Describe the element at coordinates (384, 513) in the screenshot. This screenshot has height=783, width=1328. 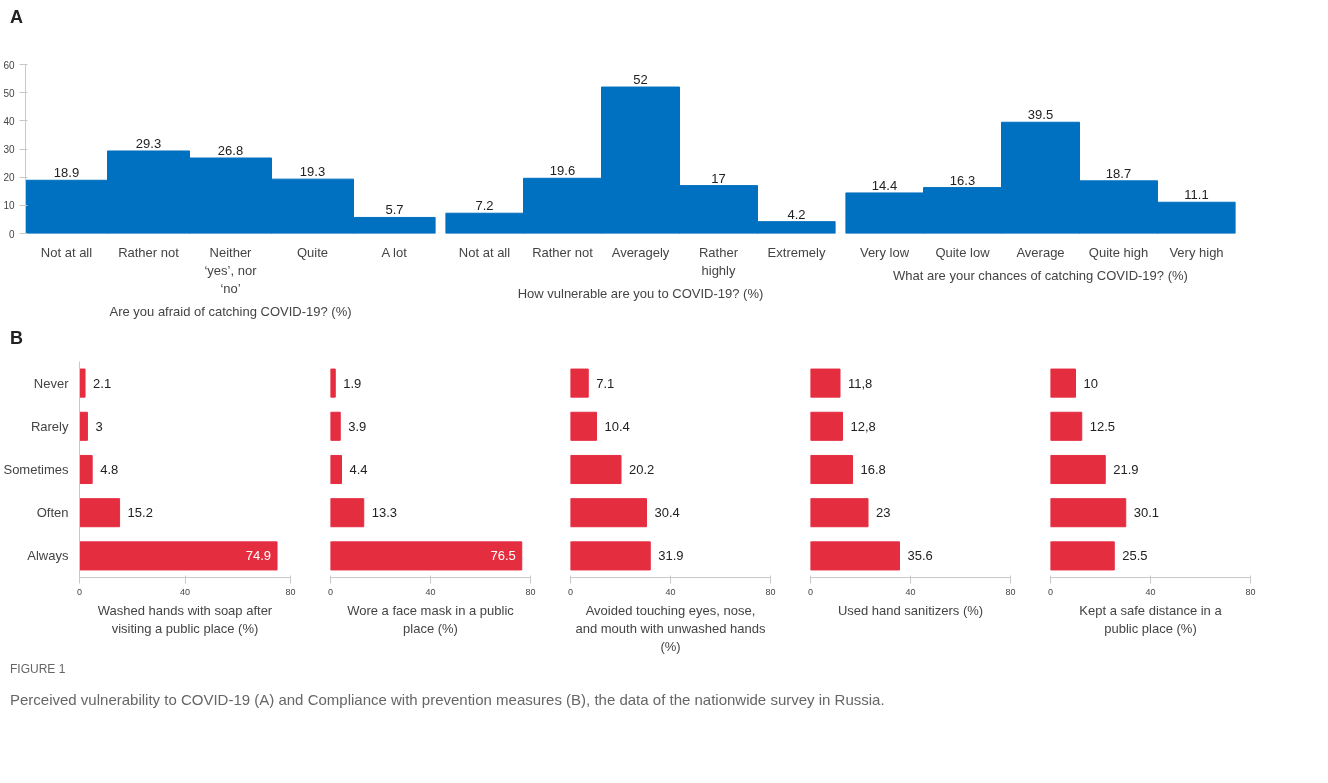
I see `data-label: 13.3` at that location.